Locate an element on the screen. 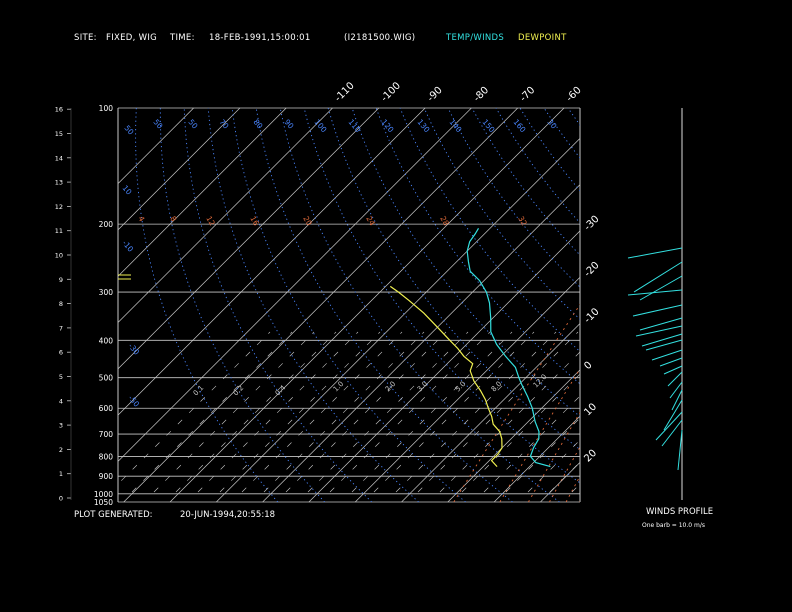 The width and height of the screenshot is (792, 612). dry-adiabat-label: 80 is located at coordinates (257, 124).